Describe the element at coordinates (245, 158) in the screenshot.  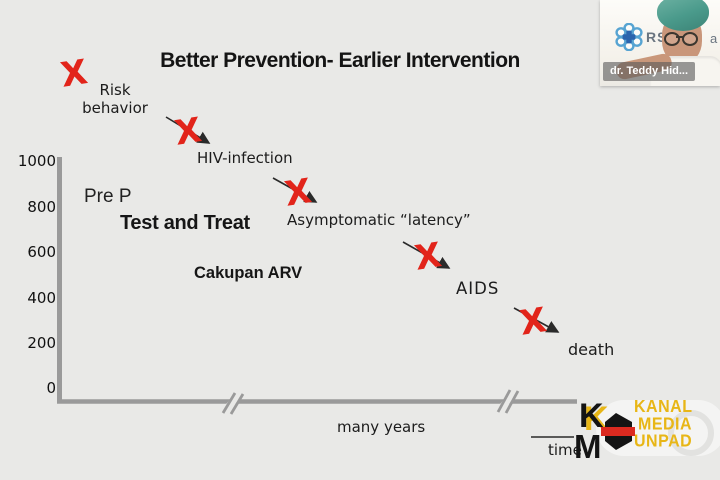
I see `stage-label-hiv-infection: HIV-infection` at that location.